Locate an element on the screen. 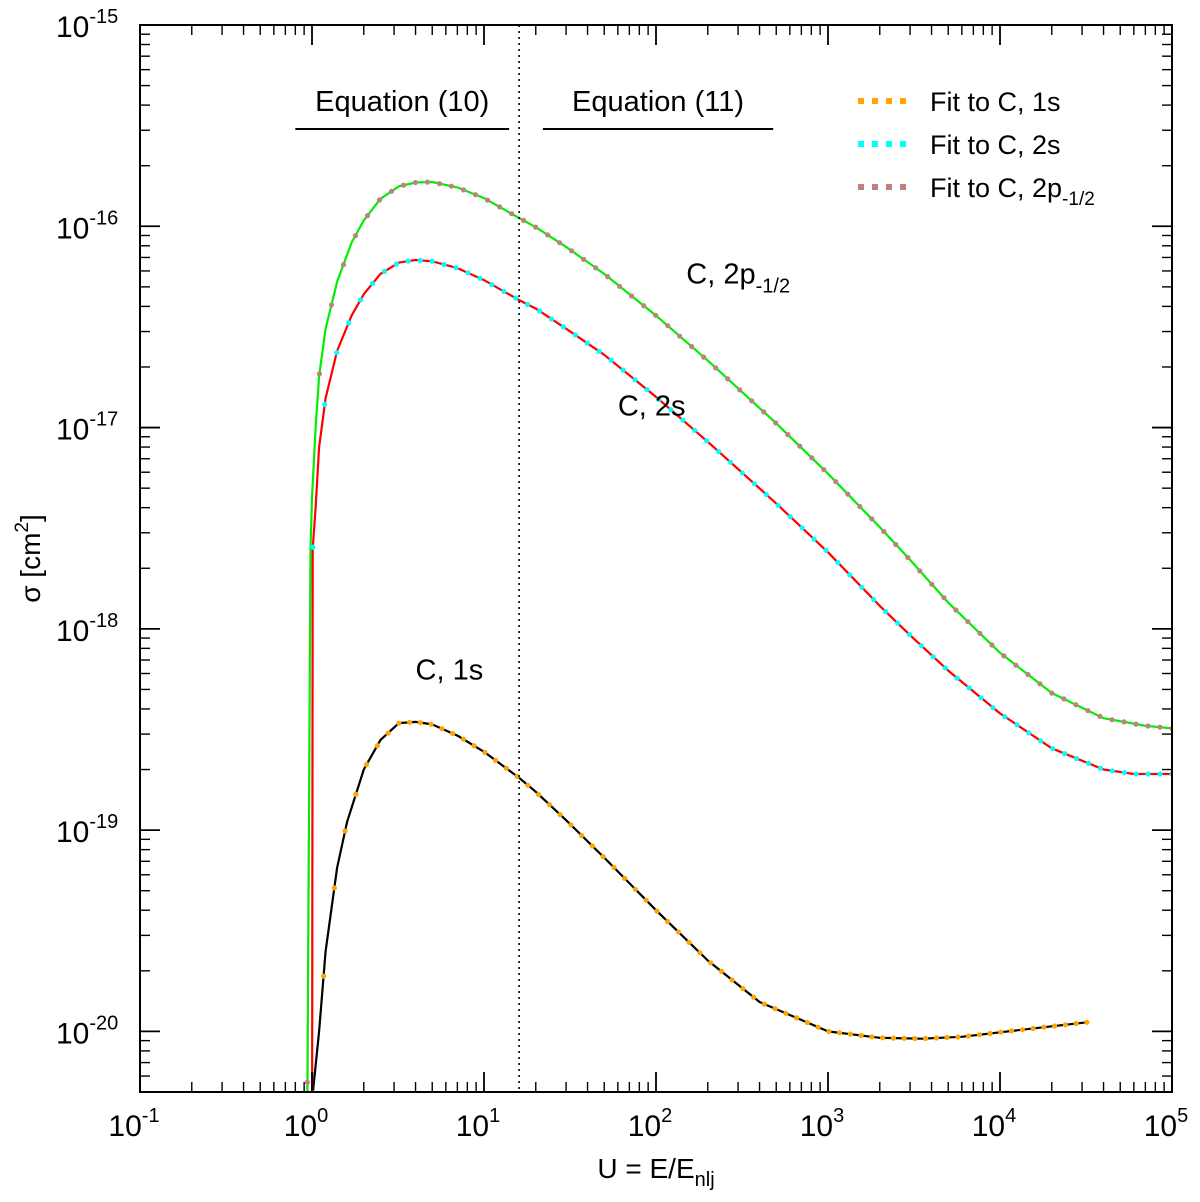 The height and width of the screenshot is (1202, 1200). y-tick-base: 10 is located at coordinates (72, 228).